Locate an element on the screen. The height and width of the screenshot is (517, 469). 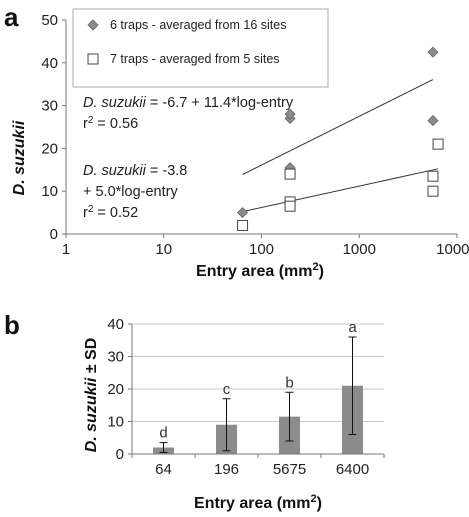
y-tick-label-b: 30 is located at coordinates (115, 357).